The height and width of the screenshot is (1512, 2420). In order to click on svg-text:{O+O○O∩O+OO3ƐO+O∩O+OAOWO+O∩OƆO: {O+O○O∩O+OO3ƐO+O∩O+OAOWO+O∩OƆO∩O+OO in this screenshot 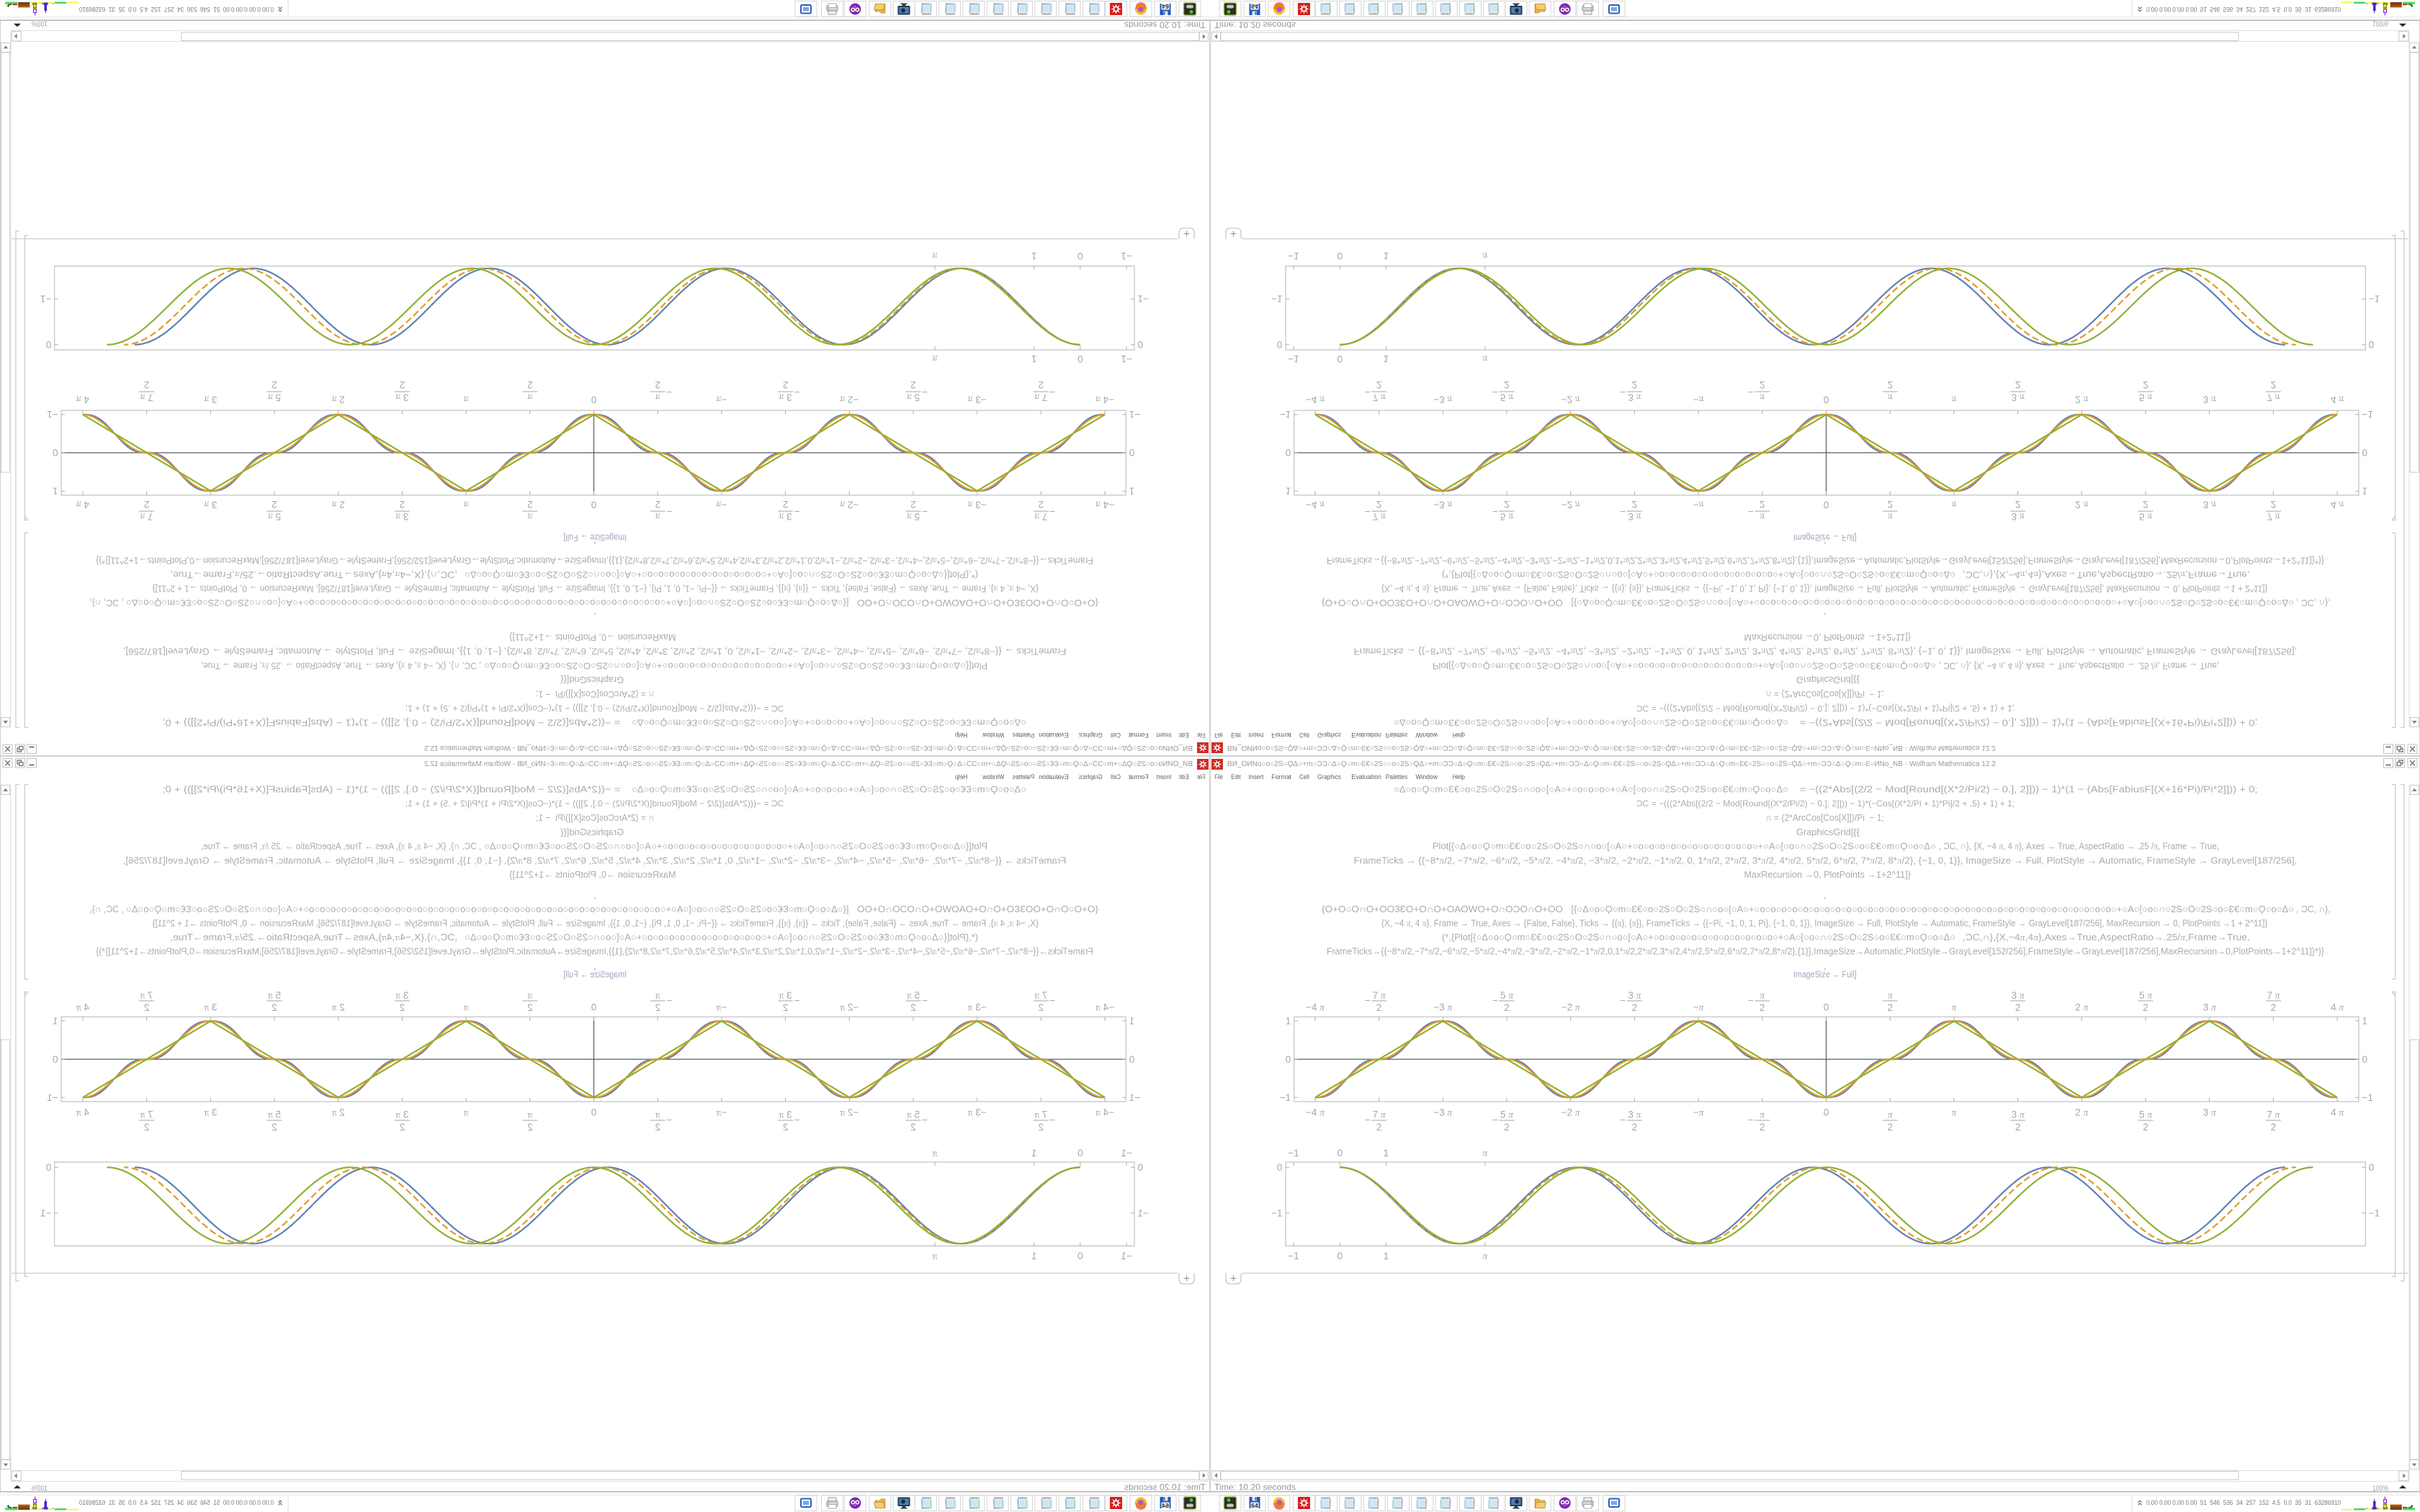, I will do `click(977, 603)`.